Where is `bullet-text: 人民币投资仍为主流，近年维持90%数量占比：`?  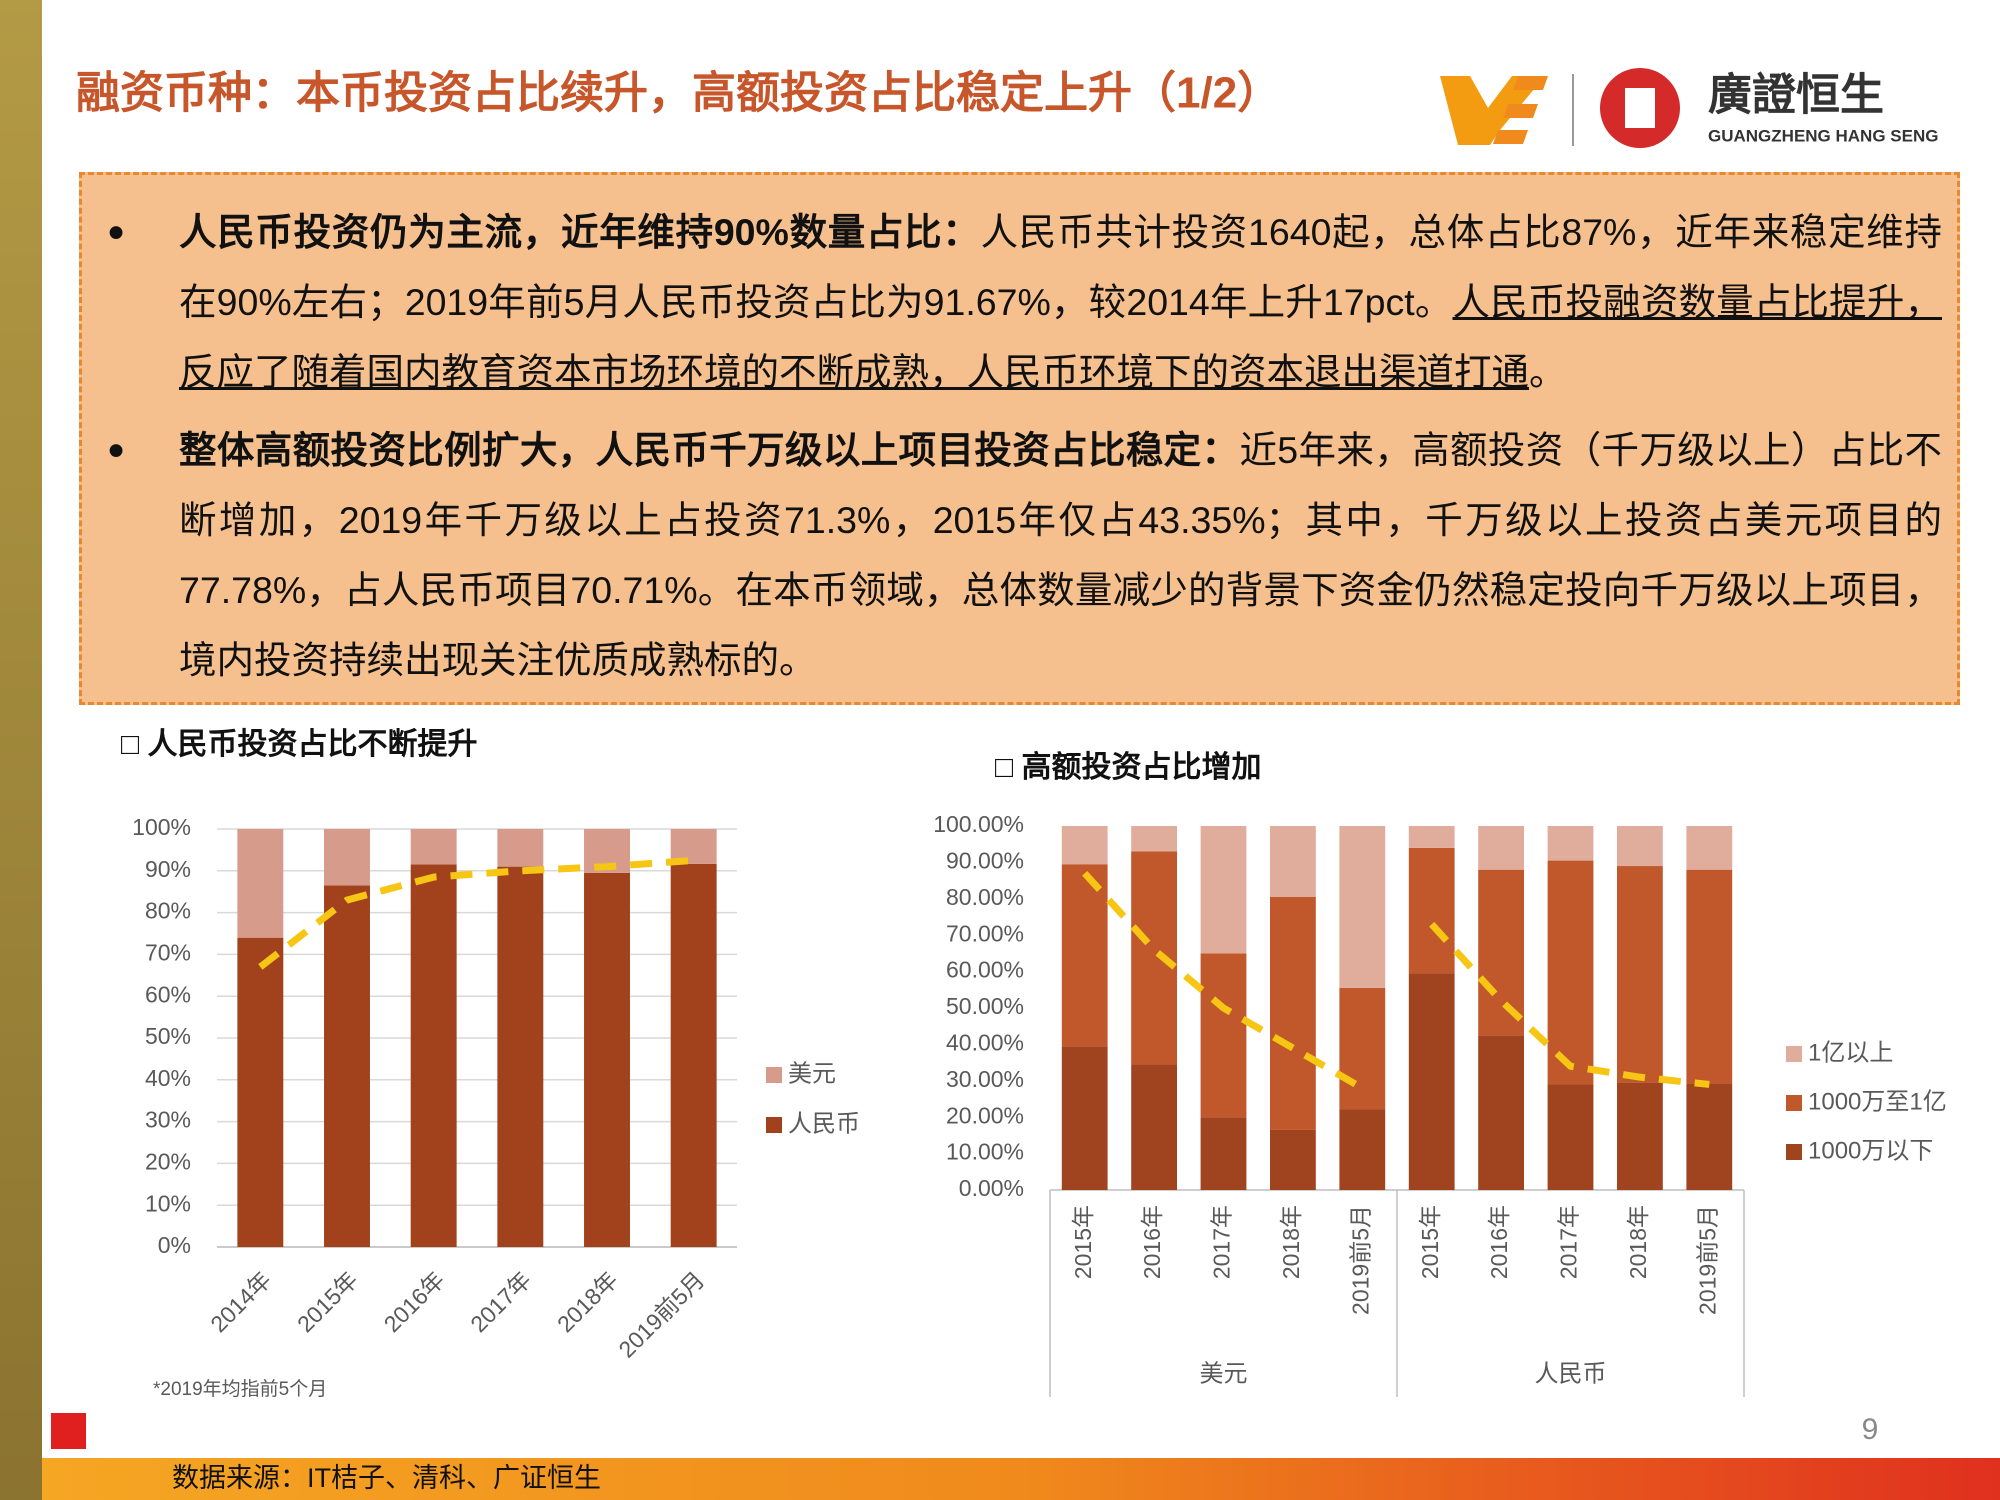
bullet-text: 人民币投资仍为主流，近年维持90%数量占比： is located at coordinates (580, 232).